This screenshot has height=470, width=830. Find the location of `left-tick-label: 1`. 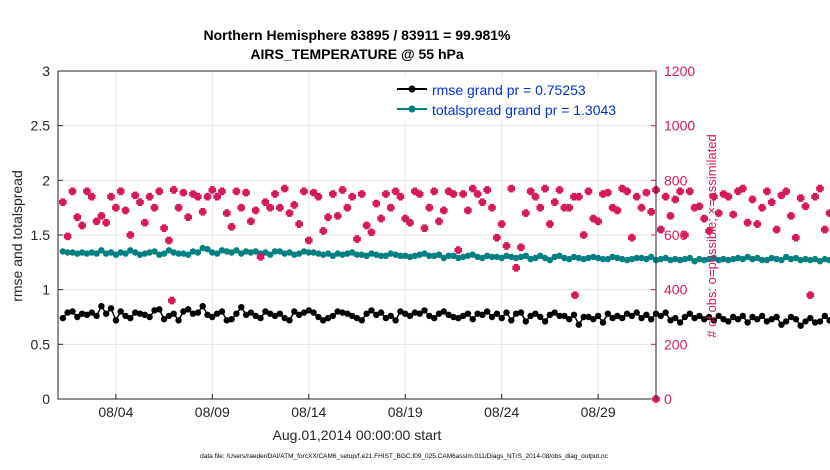

left-tick-label: 1 is located at coordinates (46, 290).